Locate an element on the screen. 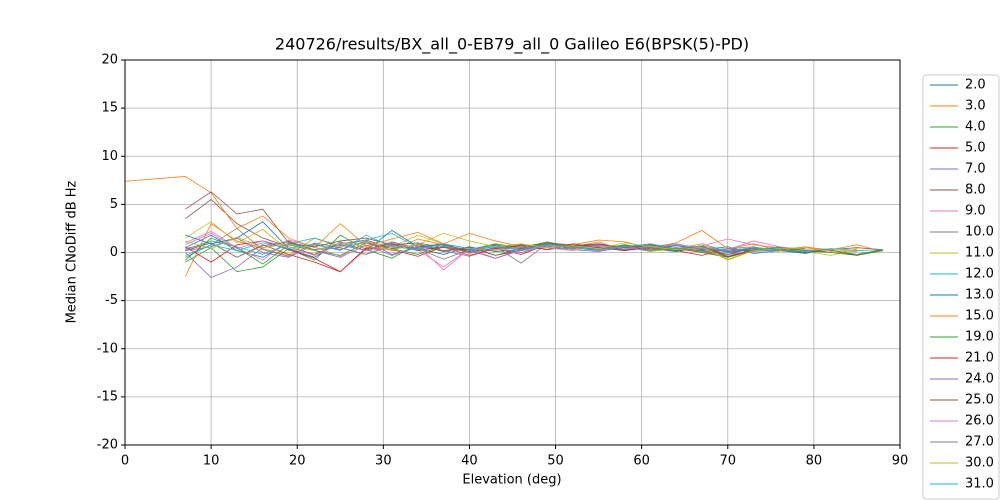 This screenshot has width=1000, height=500. legend-label: 10.0 is located at coordinates (979, 232).